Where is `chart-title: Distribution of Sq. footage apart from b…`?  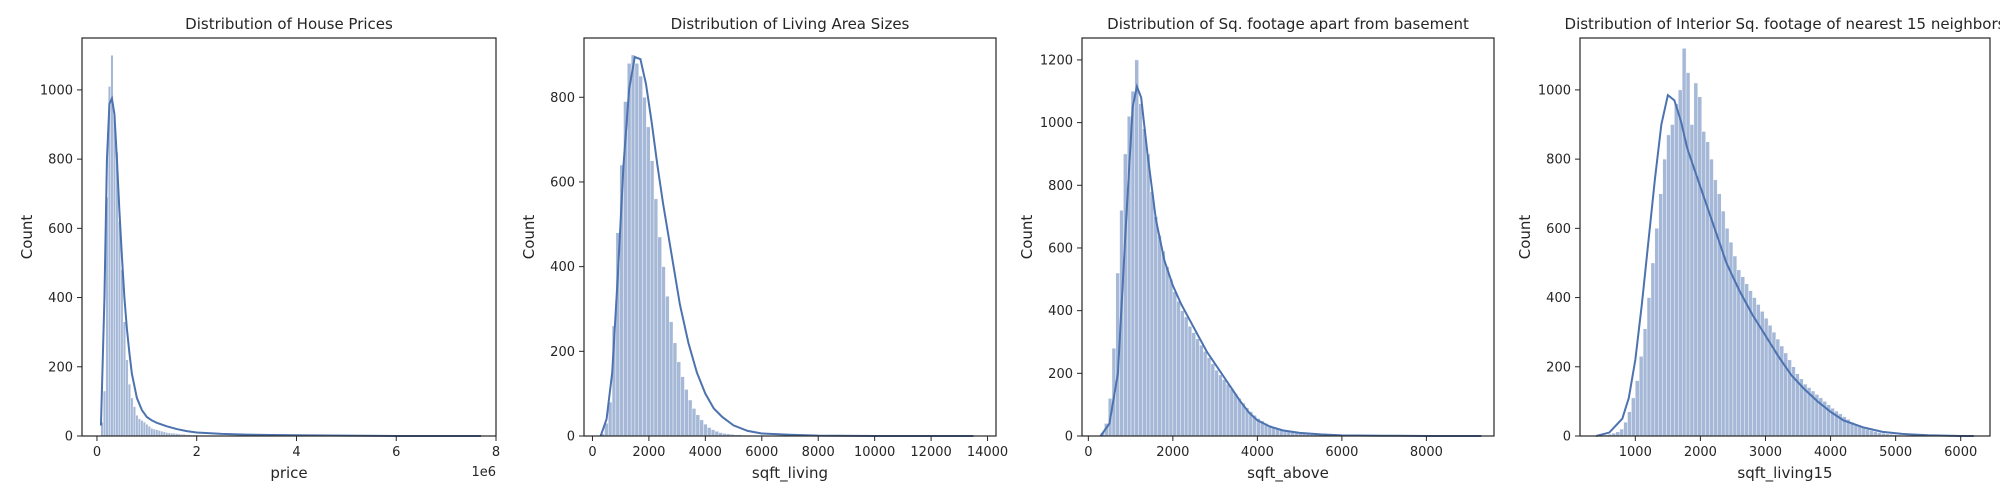
chart-title: Distribution of Sq. footage apart from b… is located at coordinates (1288, 24).